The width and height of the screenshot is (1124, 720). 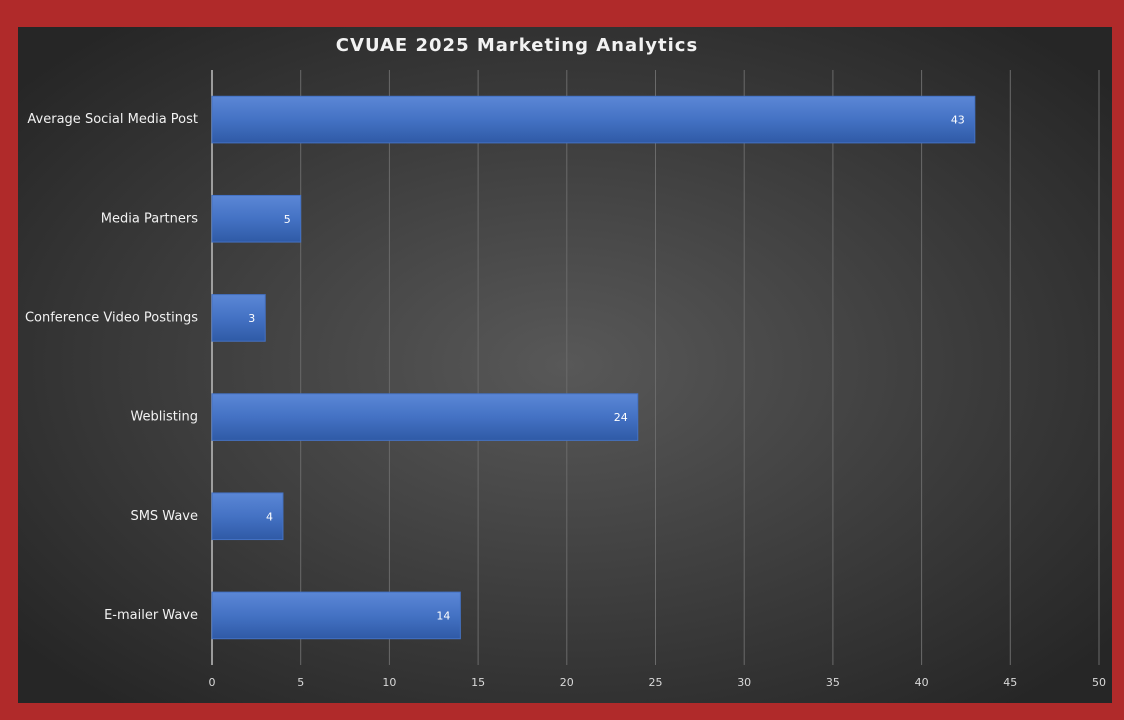 I want to click on y-tick-label: E-mailer Wave, so click(x=151, y=615).